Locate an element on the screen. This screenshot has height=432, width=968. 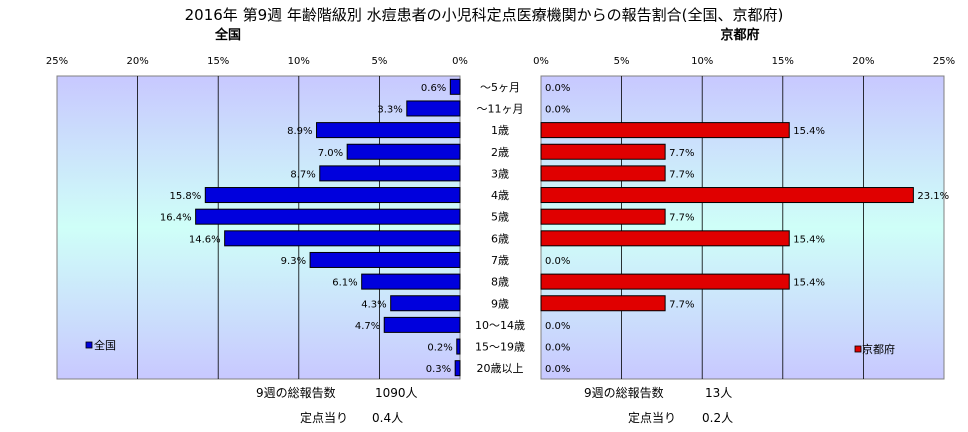
category-label: 3歳 is located at coordinates (500, 173).